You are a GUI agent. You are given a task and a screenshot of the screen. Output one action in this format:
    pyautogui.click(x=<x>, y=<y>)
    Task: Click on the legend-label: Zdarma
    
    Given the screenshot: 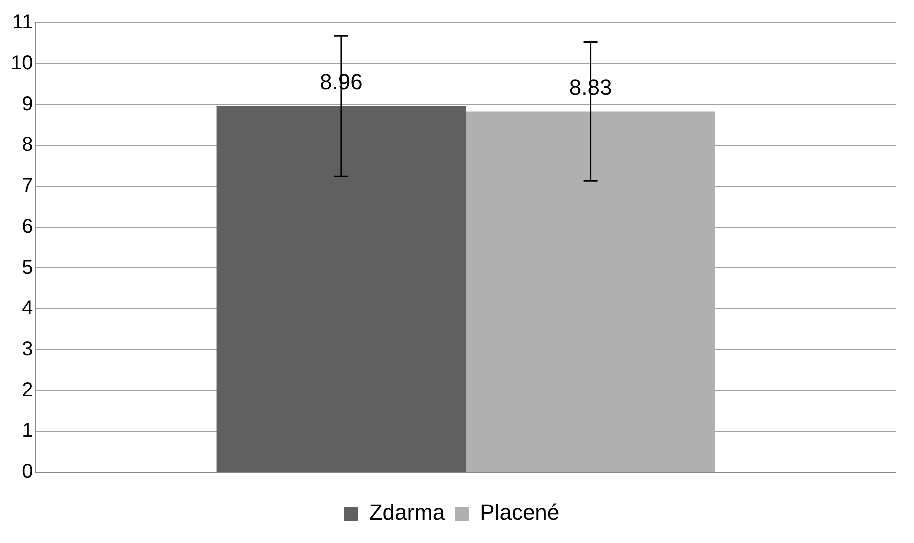 What is the action you would take?
    pyautogui.click(x=407, y=513)
    